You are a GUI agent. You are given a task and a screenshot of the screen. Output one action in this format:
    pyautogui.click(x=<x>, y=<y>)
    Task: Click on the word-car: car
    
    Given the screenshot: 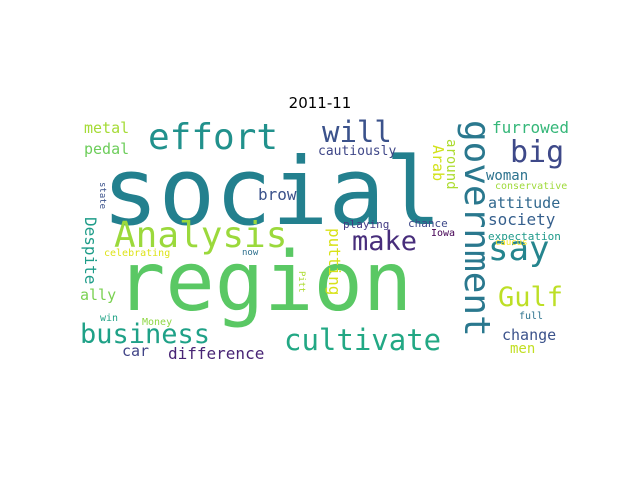 What is the action you would take?
    pyautogui.click(x=136, y=351)
    